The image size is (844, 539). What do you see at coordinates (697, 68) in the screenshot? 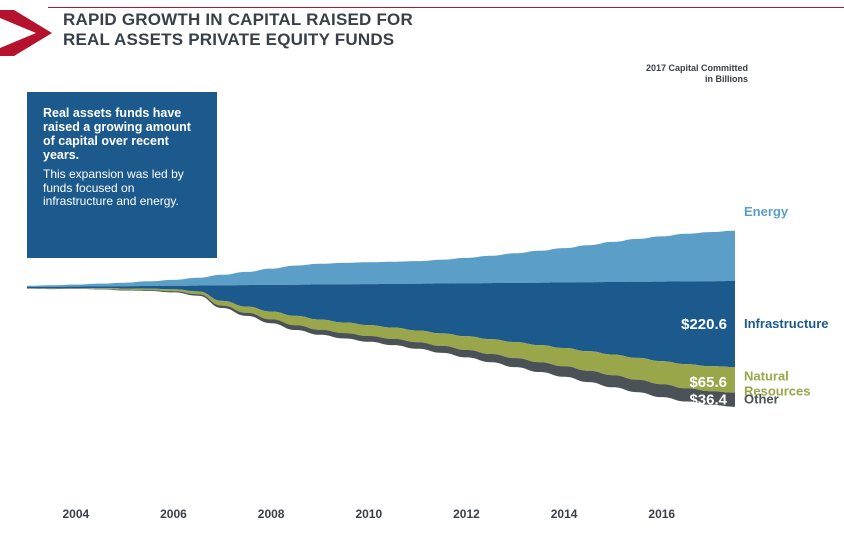
I see `unit-label-line-1: 2017 Capital Committed` at bounding box center [697, 68].